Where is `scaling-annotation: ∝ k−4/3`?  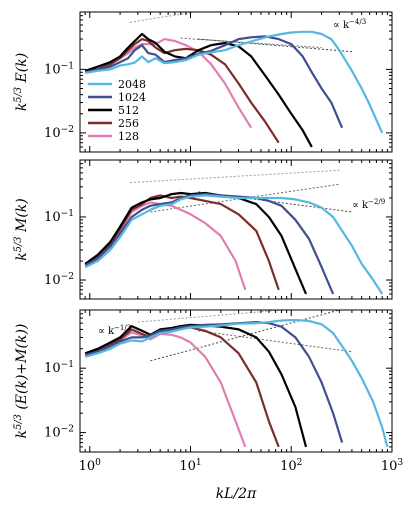 scaling-annotation: ∝ k−4/3 is located at coordinates (349, 24).